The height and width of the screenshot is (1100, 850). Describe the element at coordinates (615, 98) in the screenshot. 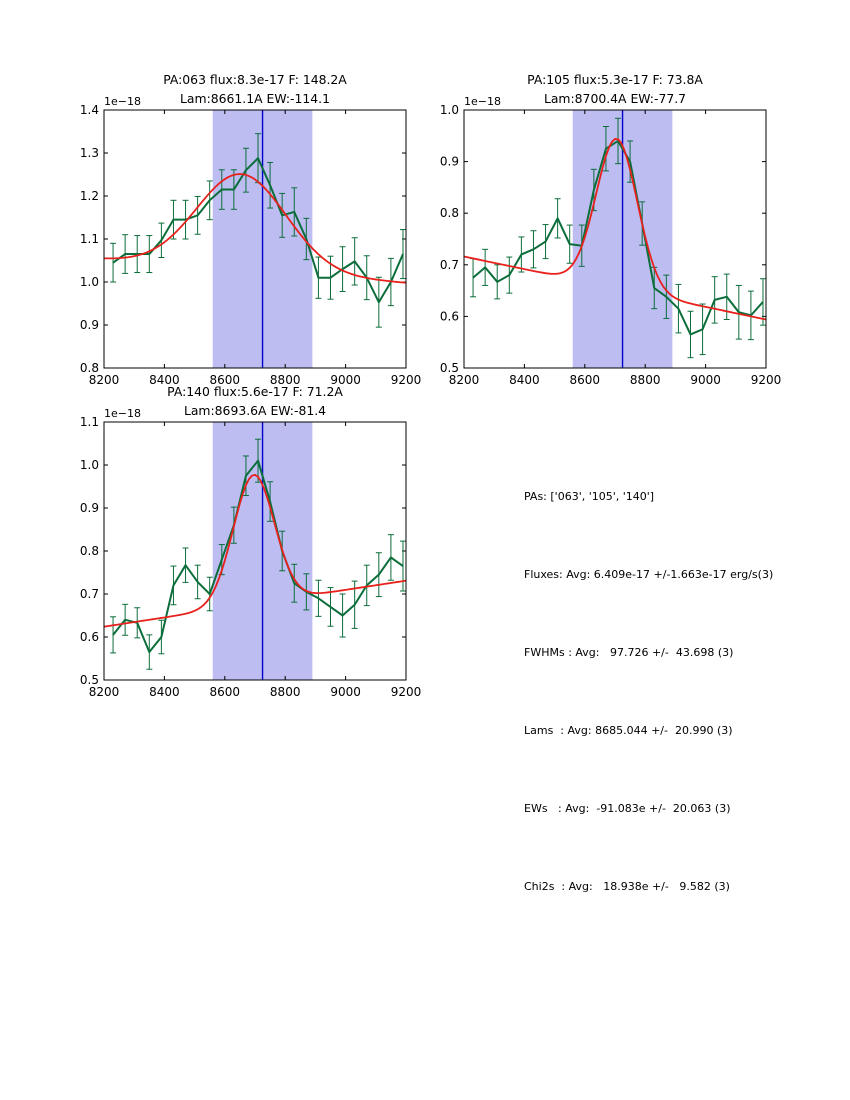

I see `plot2-title-line2: Lam:8700.4A EW:-77.7` at that location.